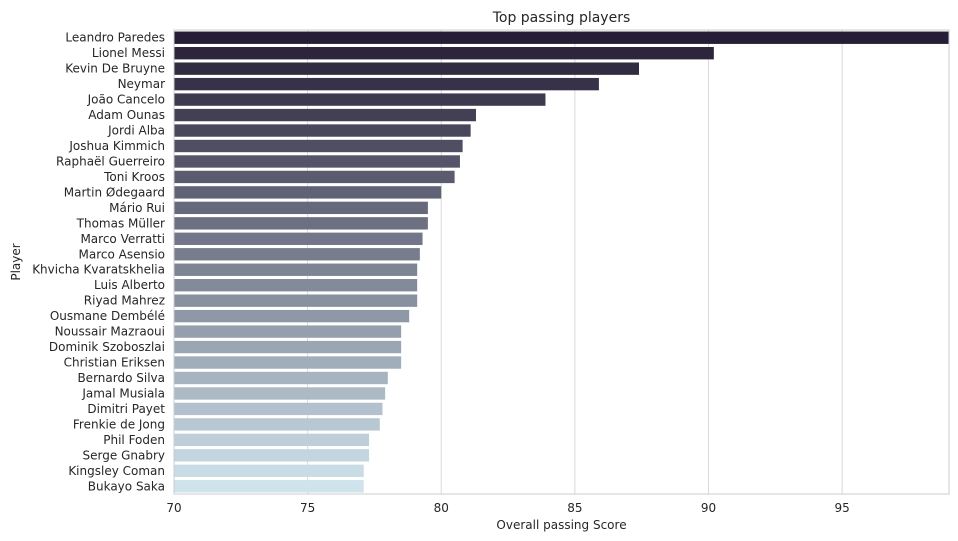 Image resolution: width=958 pixels, height=541 pixels. Describe the element at coordinates (126, 115) in the screenshot. I see `y-tick-label: Adam Ounas` at that location.